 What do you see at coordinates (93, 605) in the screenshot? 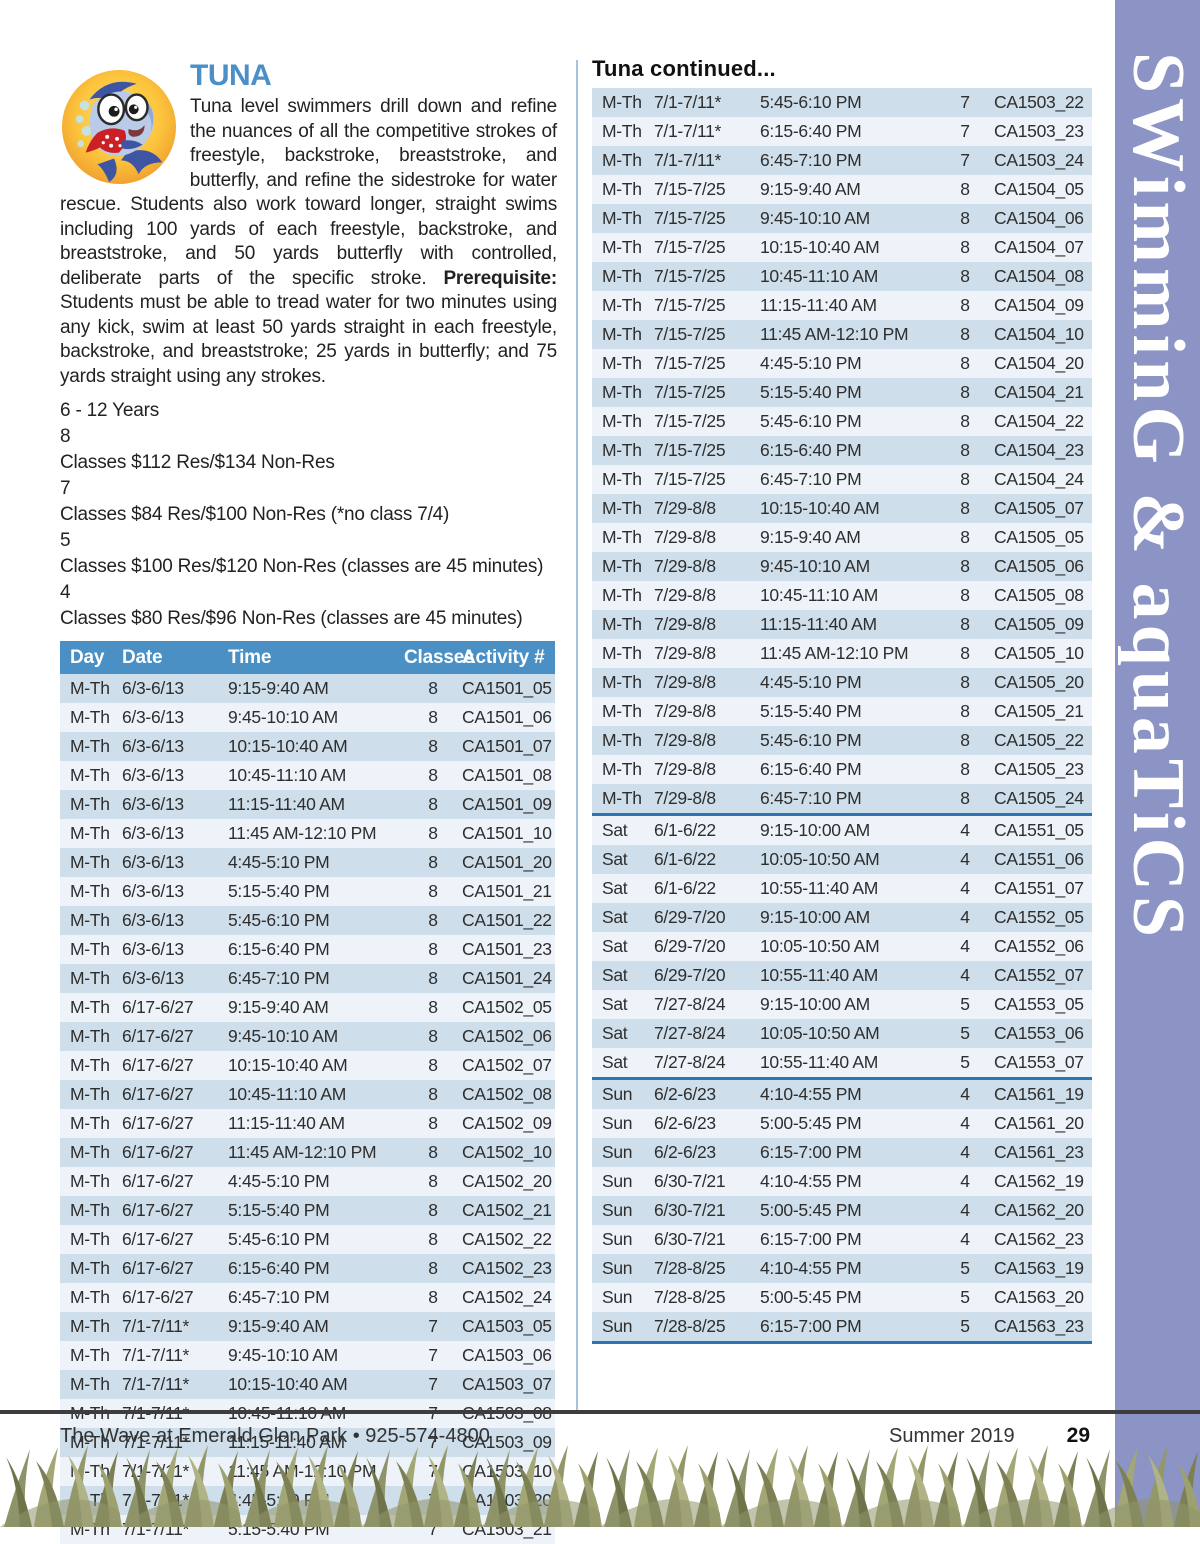
I see `price-label: 4 Classes` at bounding box center [93, 605].